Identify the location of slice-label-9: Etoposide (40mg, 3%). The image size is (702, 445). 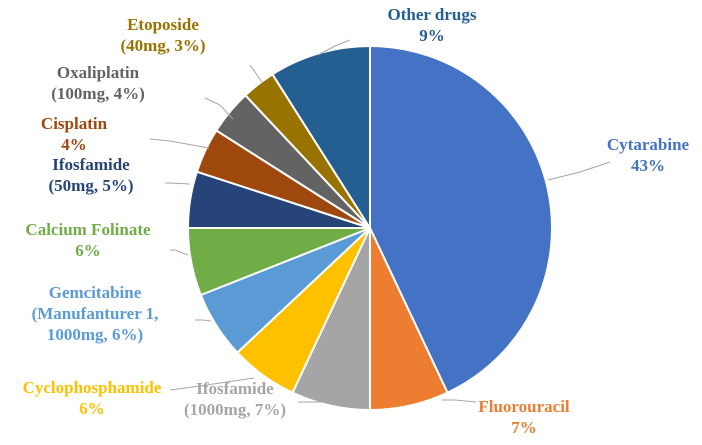
(163, 35).